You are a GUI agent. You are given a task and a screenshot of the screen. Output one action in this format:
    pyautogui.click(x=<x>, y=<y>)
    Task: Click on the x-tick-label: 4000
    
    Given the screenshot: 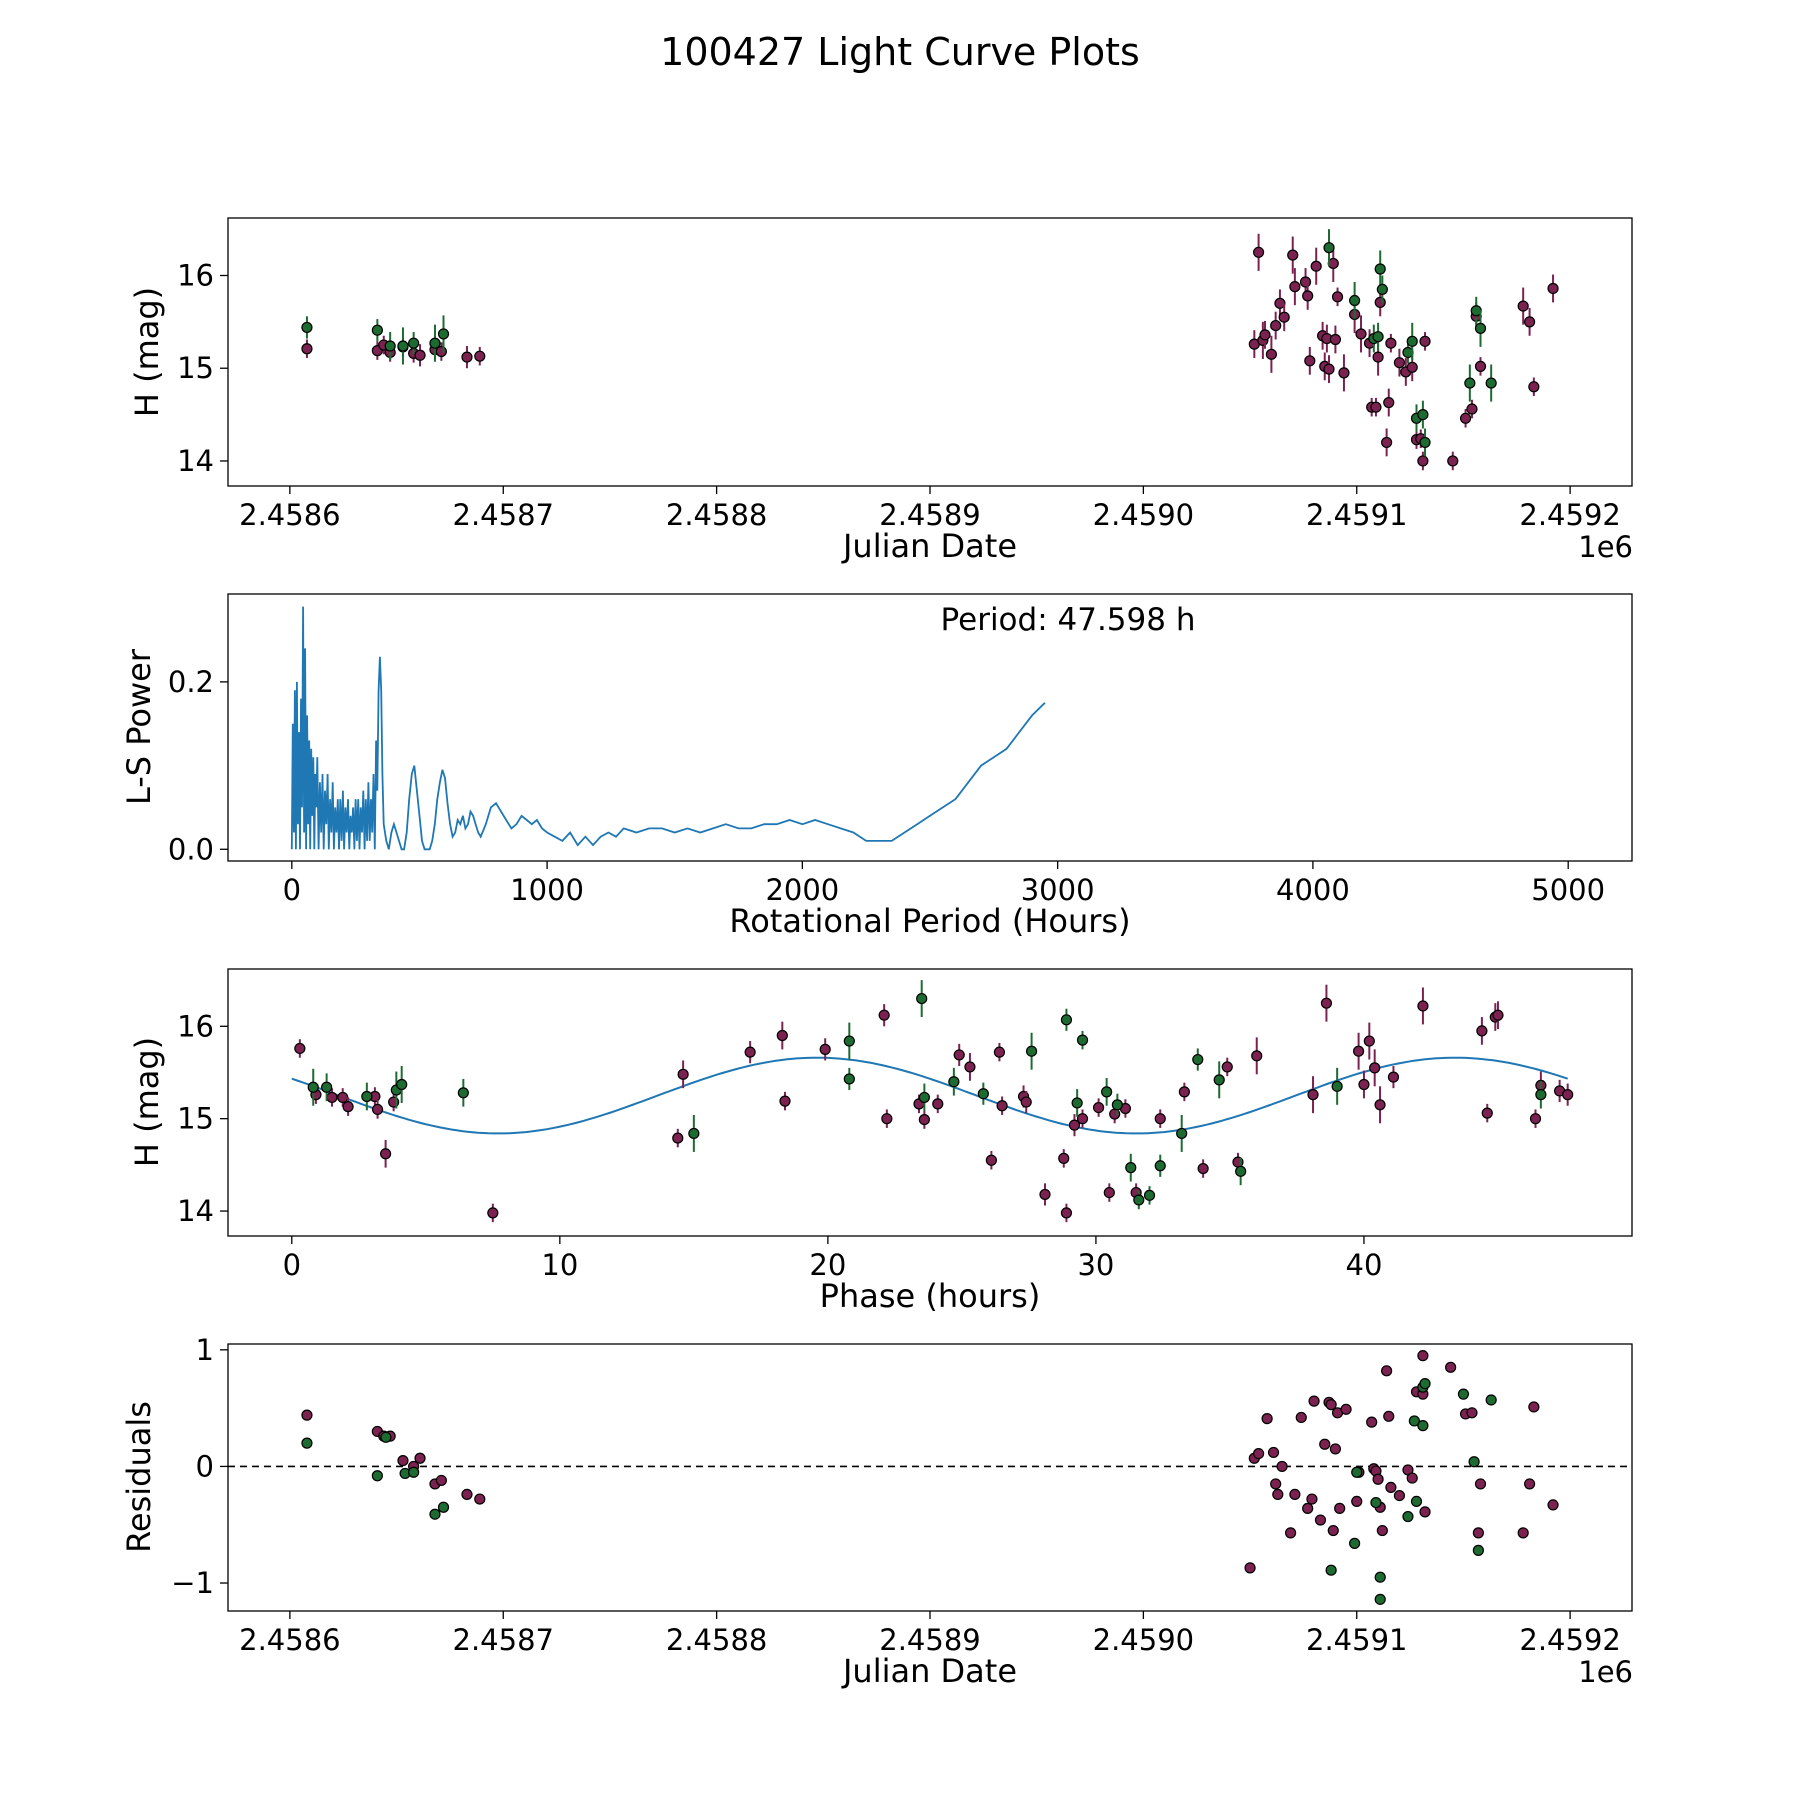 What is the action you would take?
    pyautogui.click(x=1313, y=890)
    